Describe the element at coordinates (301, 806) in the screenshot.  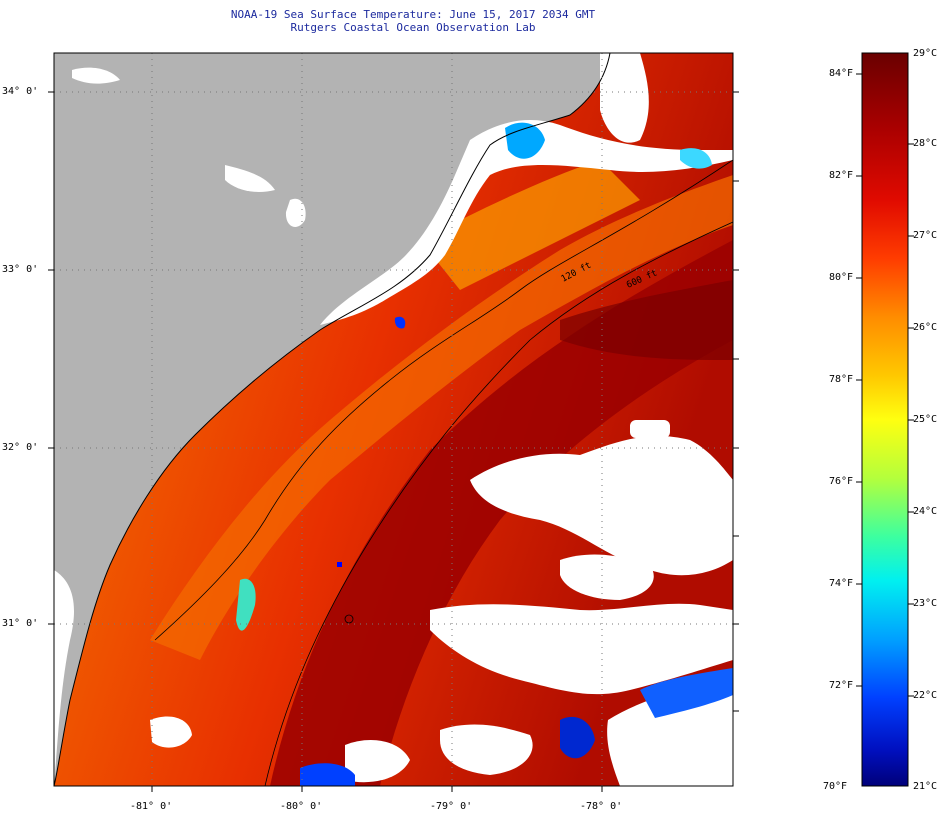
I see `lon-label-80: -80° 0'` at that location.